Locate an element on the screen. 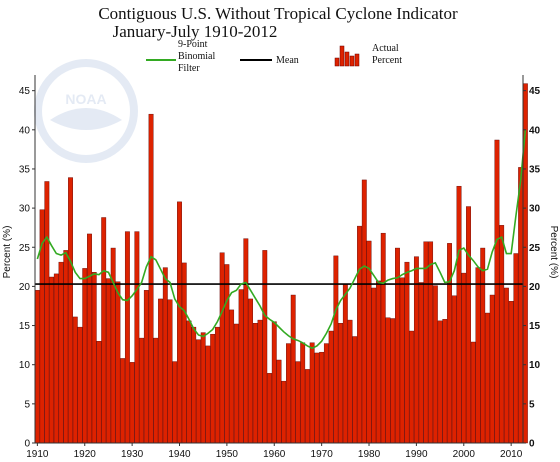 The width and height of the screenshot is (560, 462). bar-1976 is located at coordinates (350, 381).